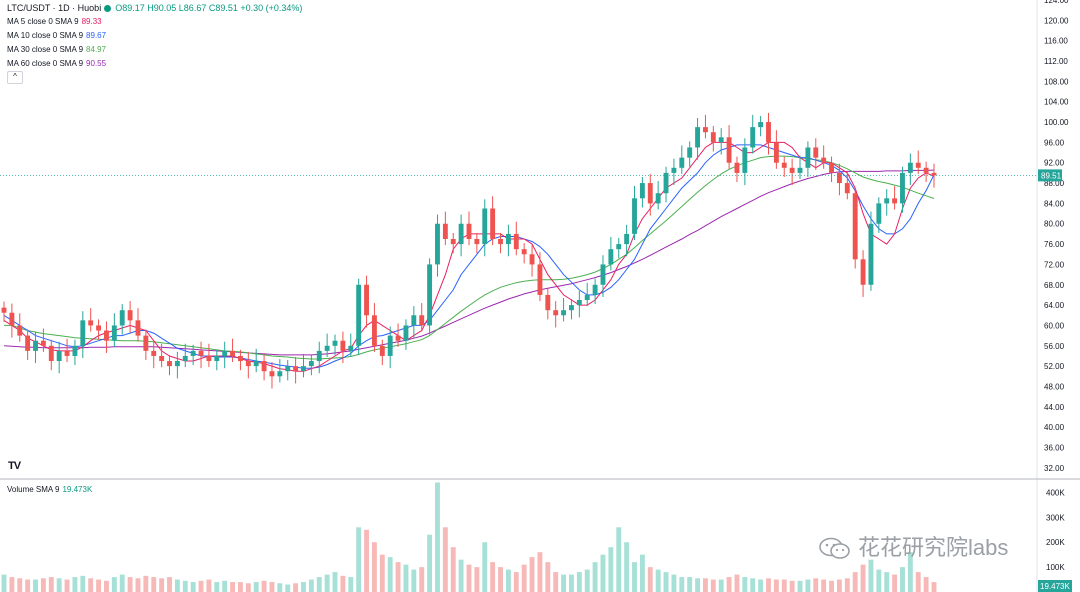 Image resolution: width=1080 pixels, height=592 pixels. Describe the element at coordinates (54, 21) in the screenshot. I see `indicator-ma5: MA 5 close 0 SMA 9 89.33` at that location.